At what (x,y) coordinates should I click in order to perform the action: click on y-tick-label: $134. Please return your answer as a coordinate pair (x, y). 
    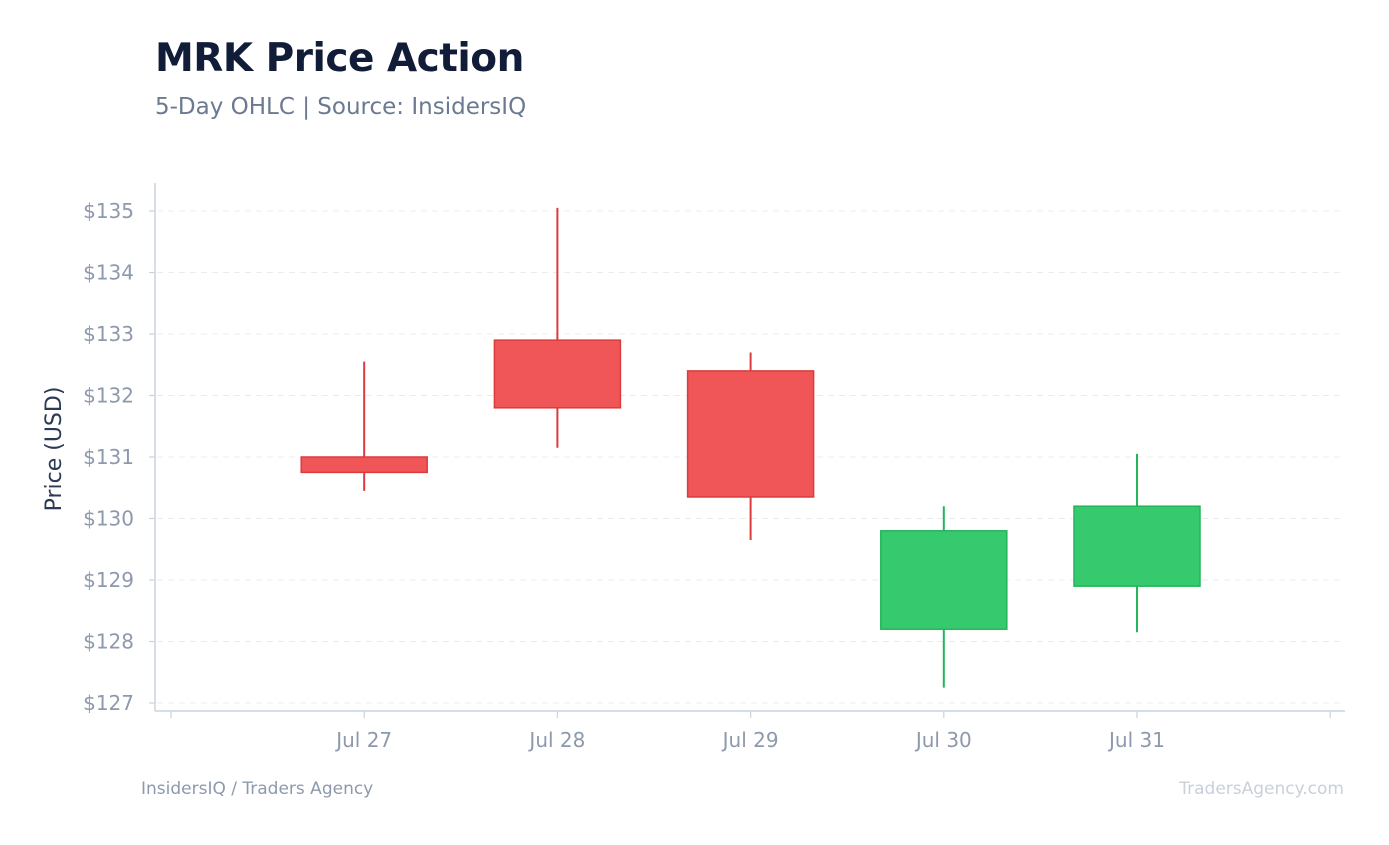
    Looking at the image, I should click on (108, 273).